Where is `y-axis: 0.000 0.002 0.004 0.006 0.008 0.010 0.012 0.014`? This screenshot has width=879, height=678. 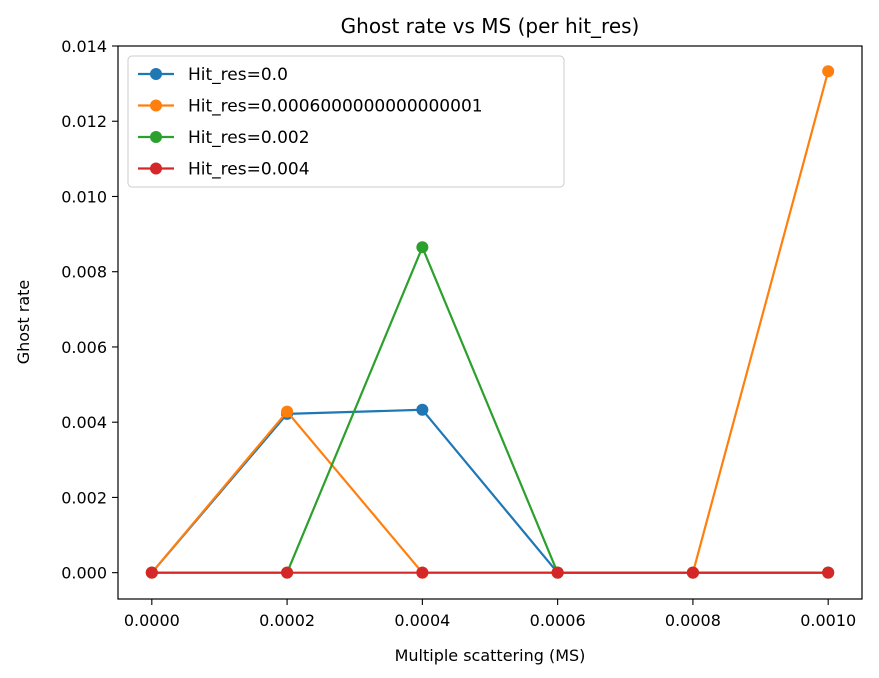
y-axis: 0.000 0.002 0.004 0.006 0.008 0.010 0.012 0.014 is located at coordinates (89, 310).